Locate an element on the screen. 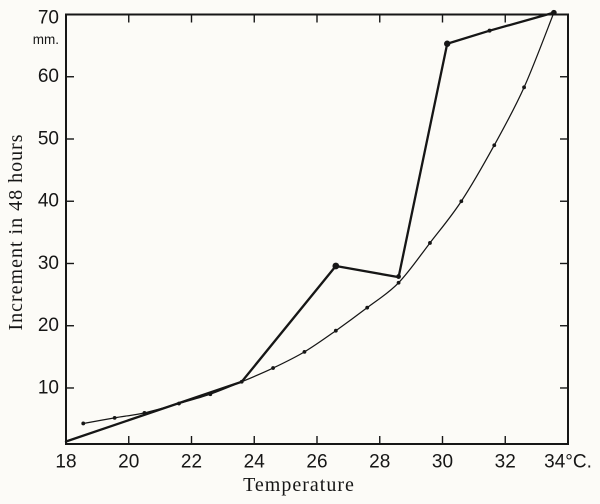  x-tick-label: 22 is located at coordinates (191, 462).